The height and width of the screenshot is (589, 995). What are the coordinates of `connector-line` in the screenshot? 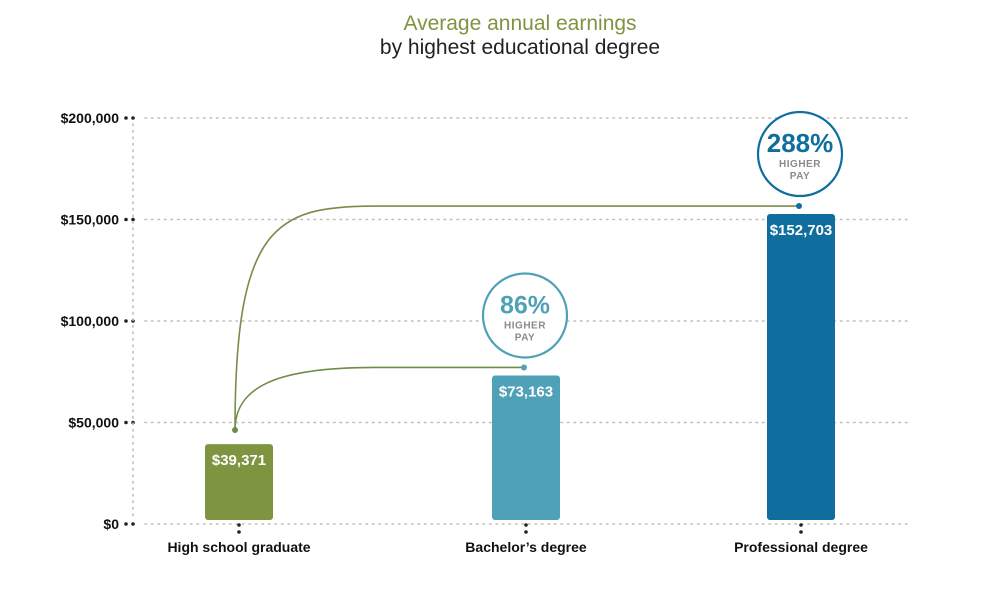 It's located at (379, 398).